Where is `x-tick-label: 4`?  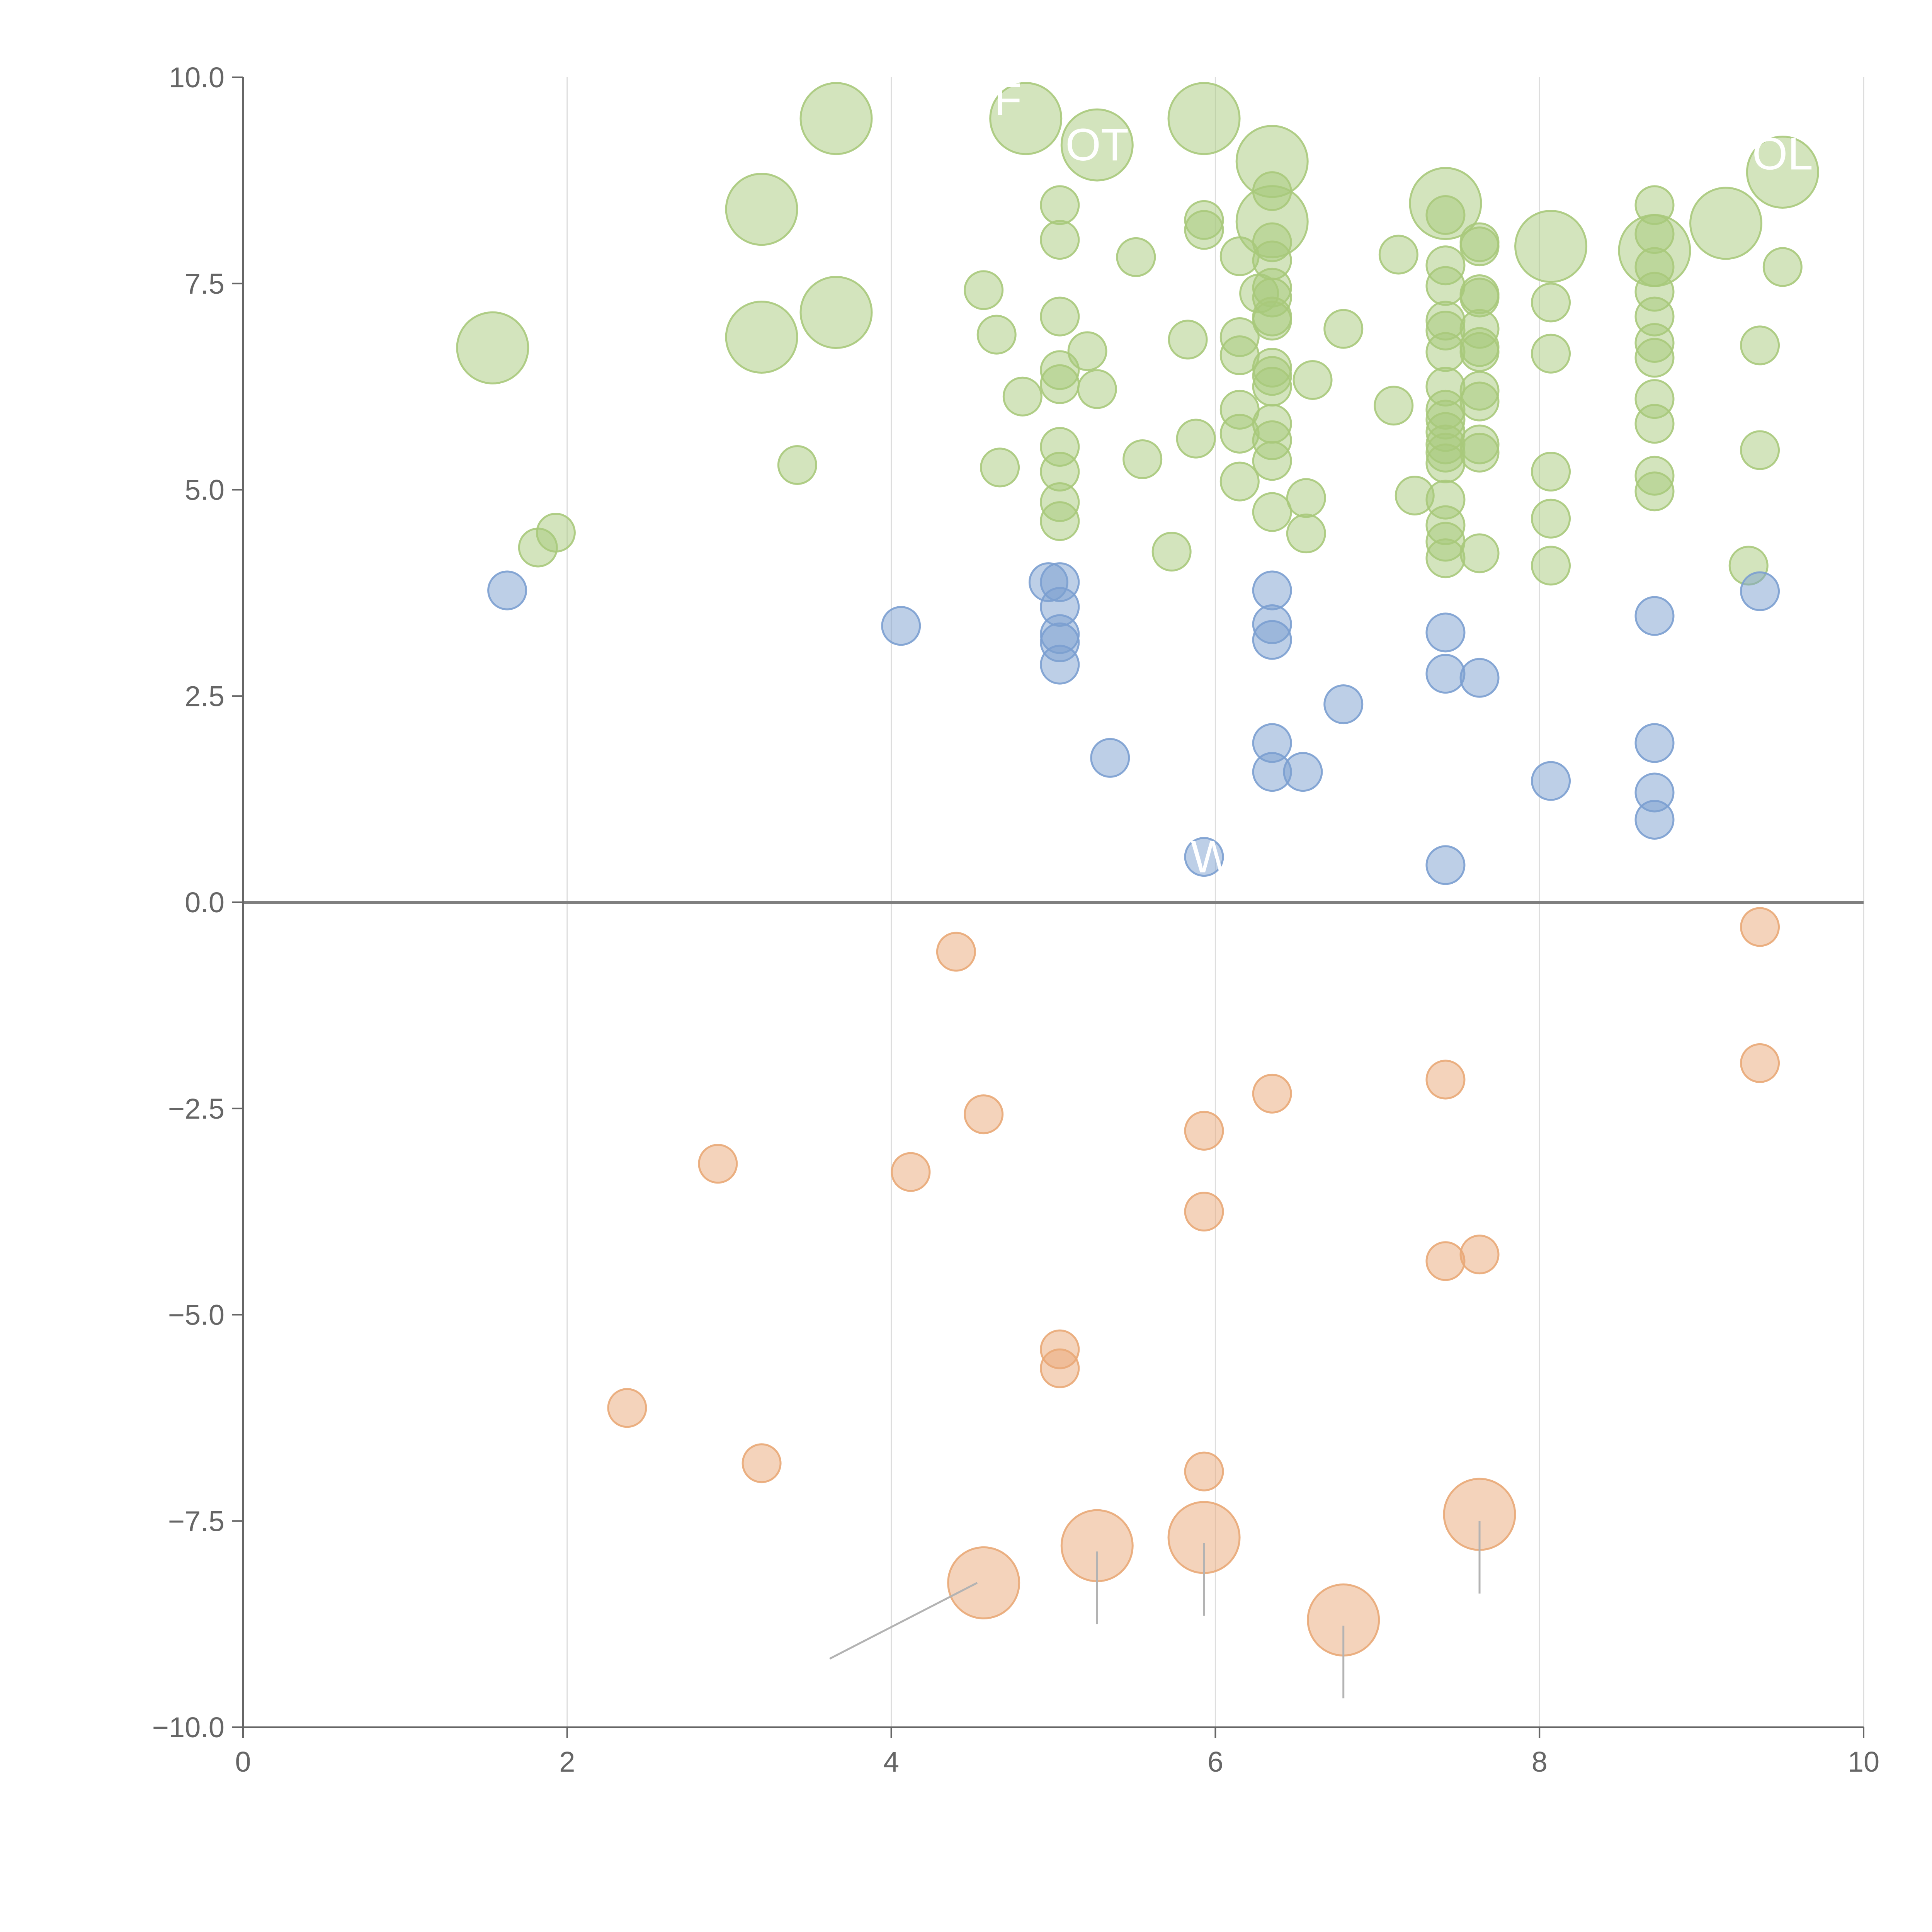
x-tick-label: 4 is located at coordinates (891, 1762).